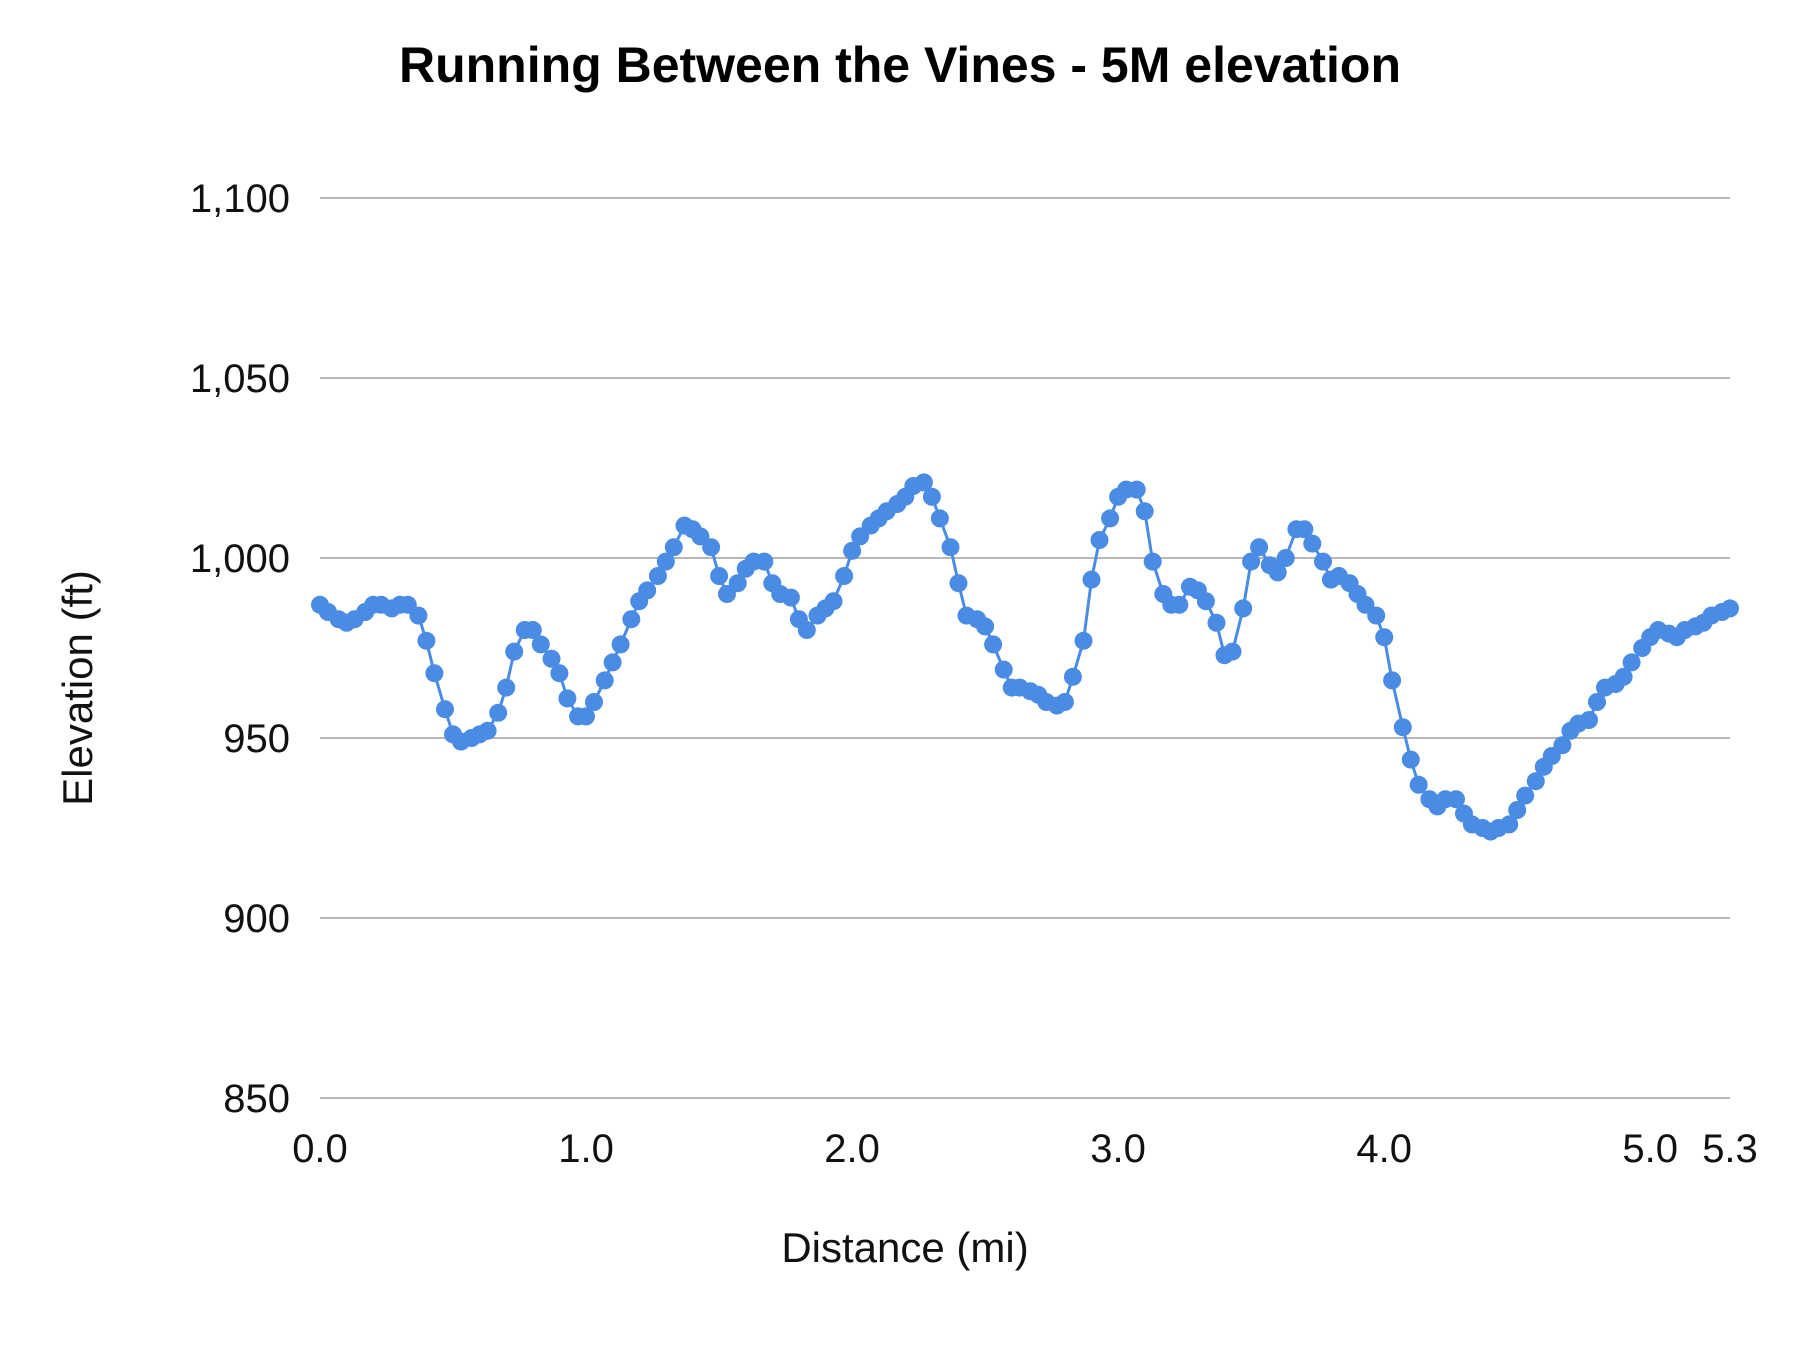 The height and width of the screenshot is (1350, 1800). Describe the element at coordinates (1650, 1149) in the screenshot. I see `x-tick-label: 5.0` at that location.